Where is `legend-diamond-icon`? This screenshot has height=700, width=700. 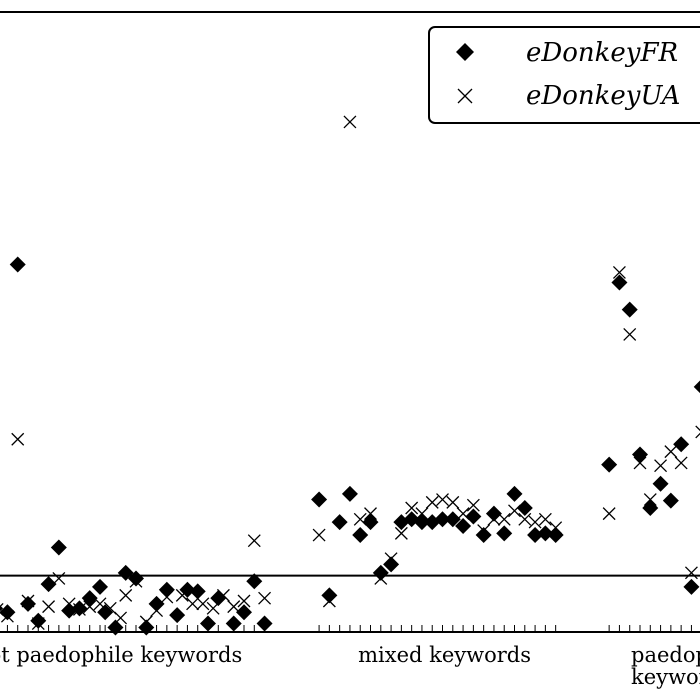 legend-diamond-icon is located at coordinates (465, 52).